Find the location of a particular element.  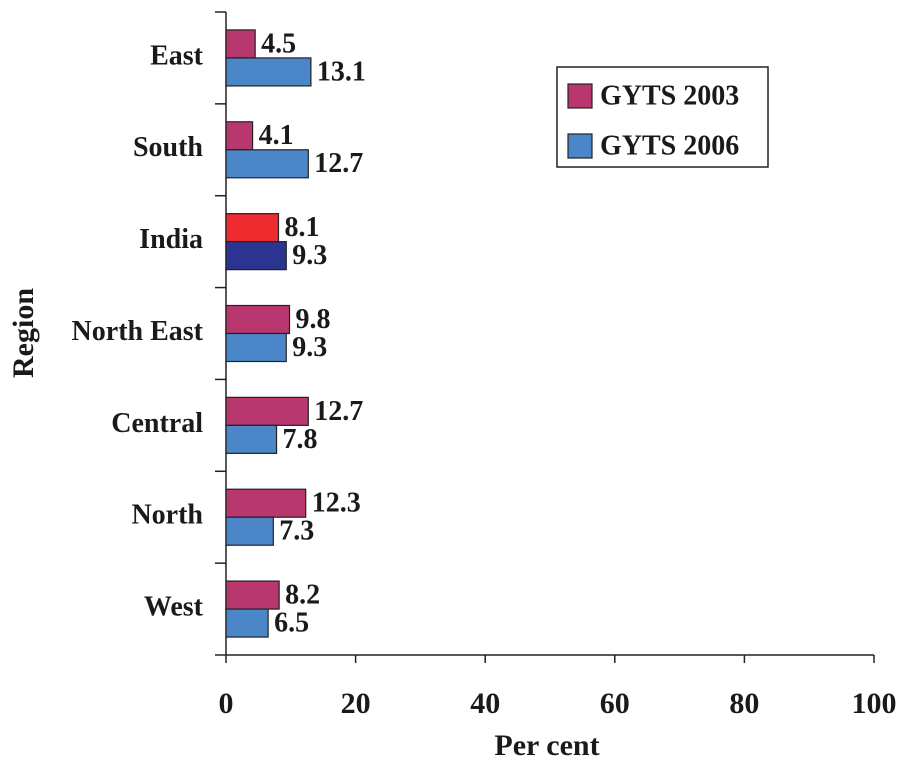

x-tick-label: 80 is located at coordinates (744, 703).